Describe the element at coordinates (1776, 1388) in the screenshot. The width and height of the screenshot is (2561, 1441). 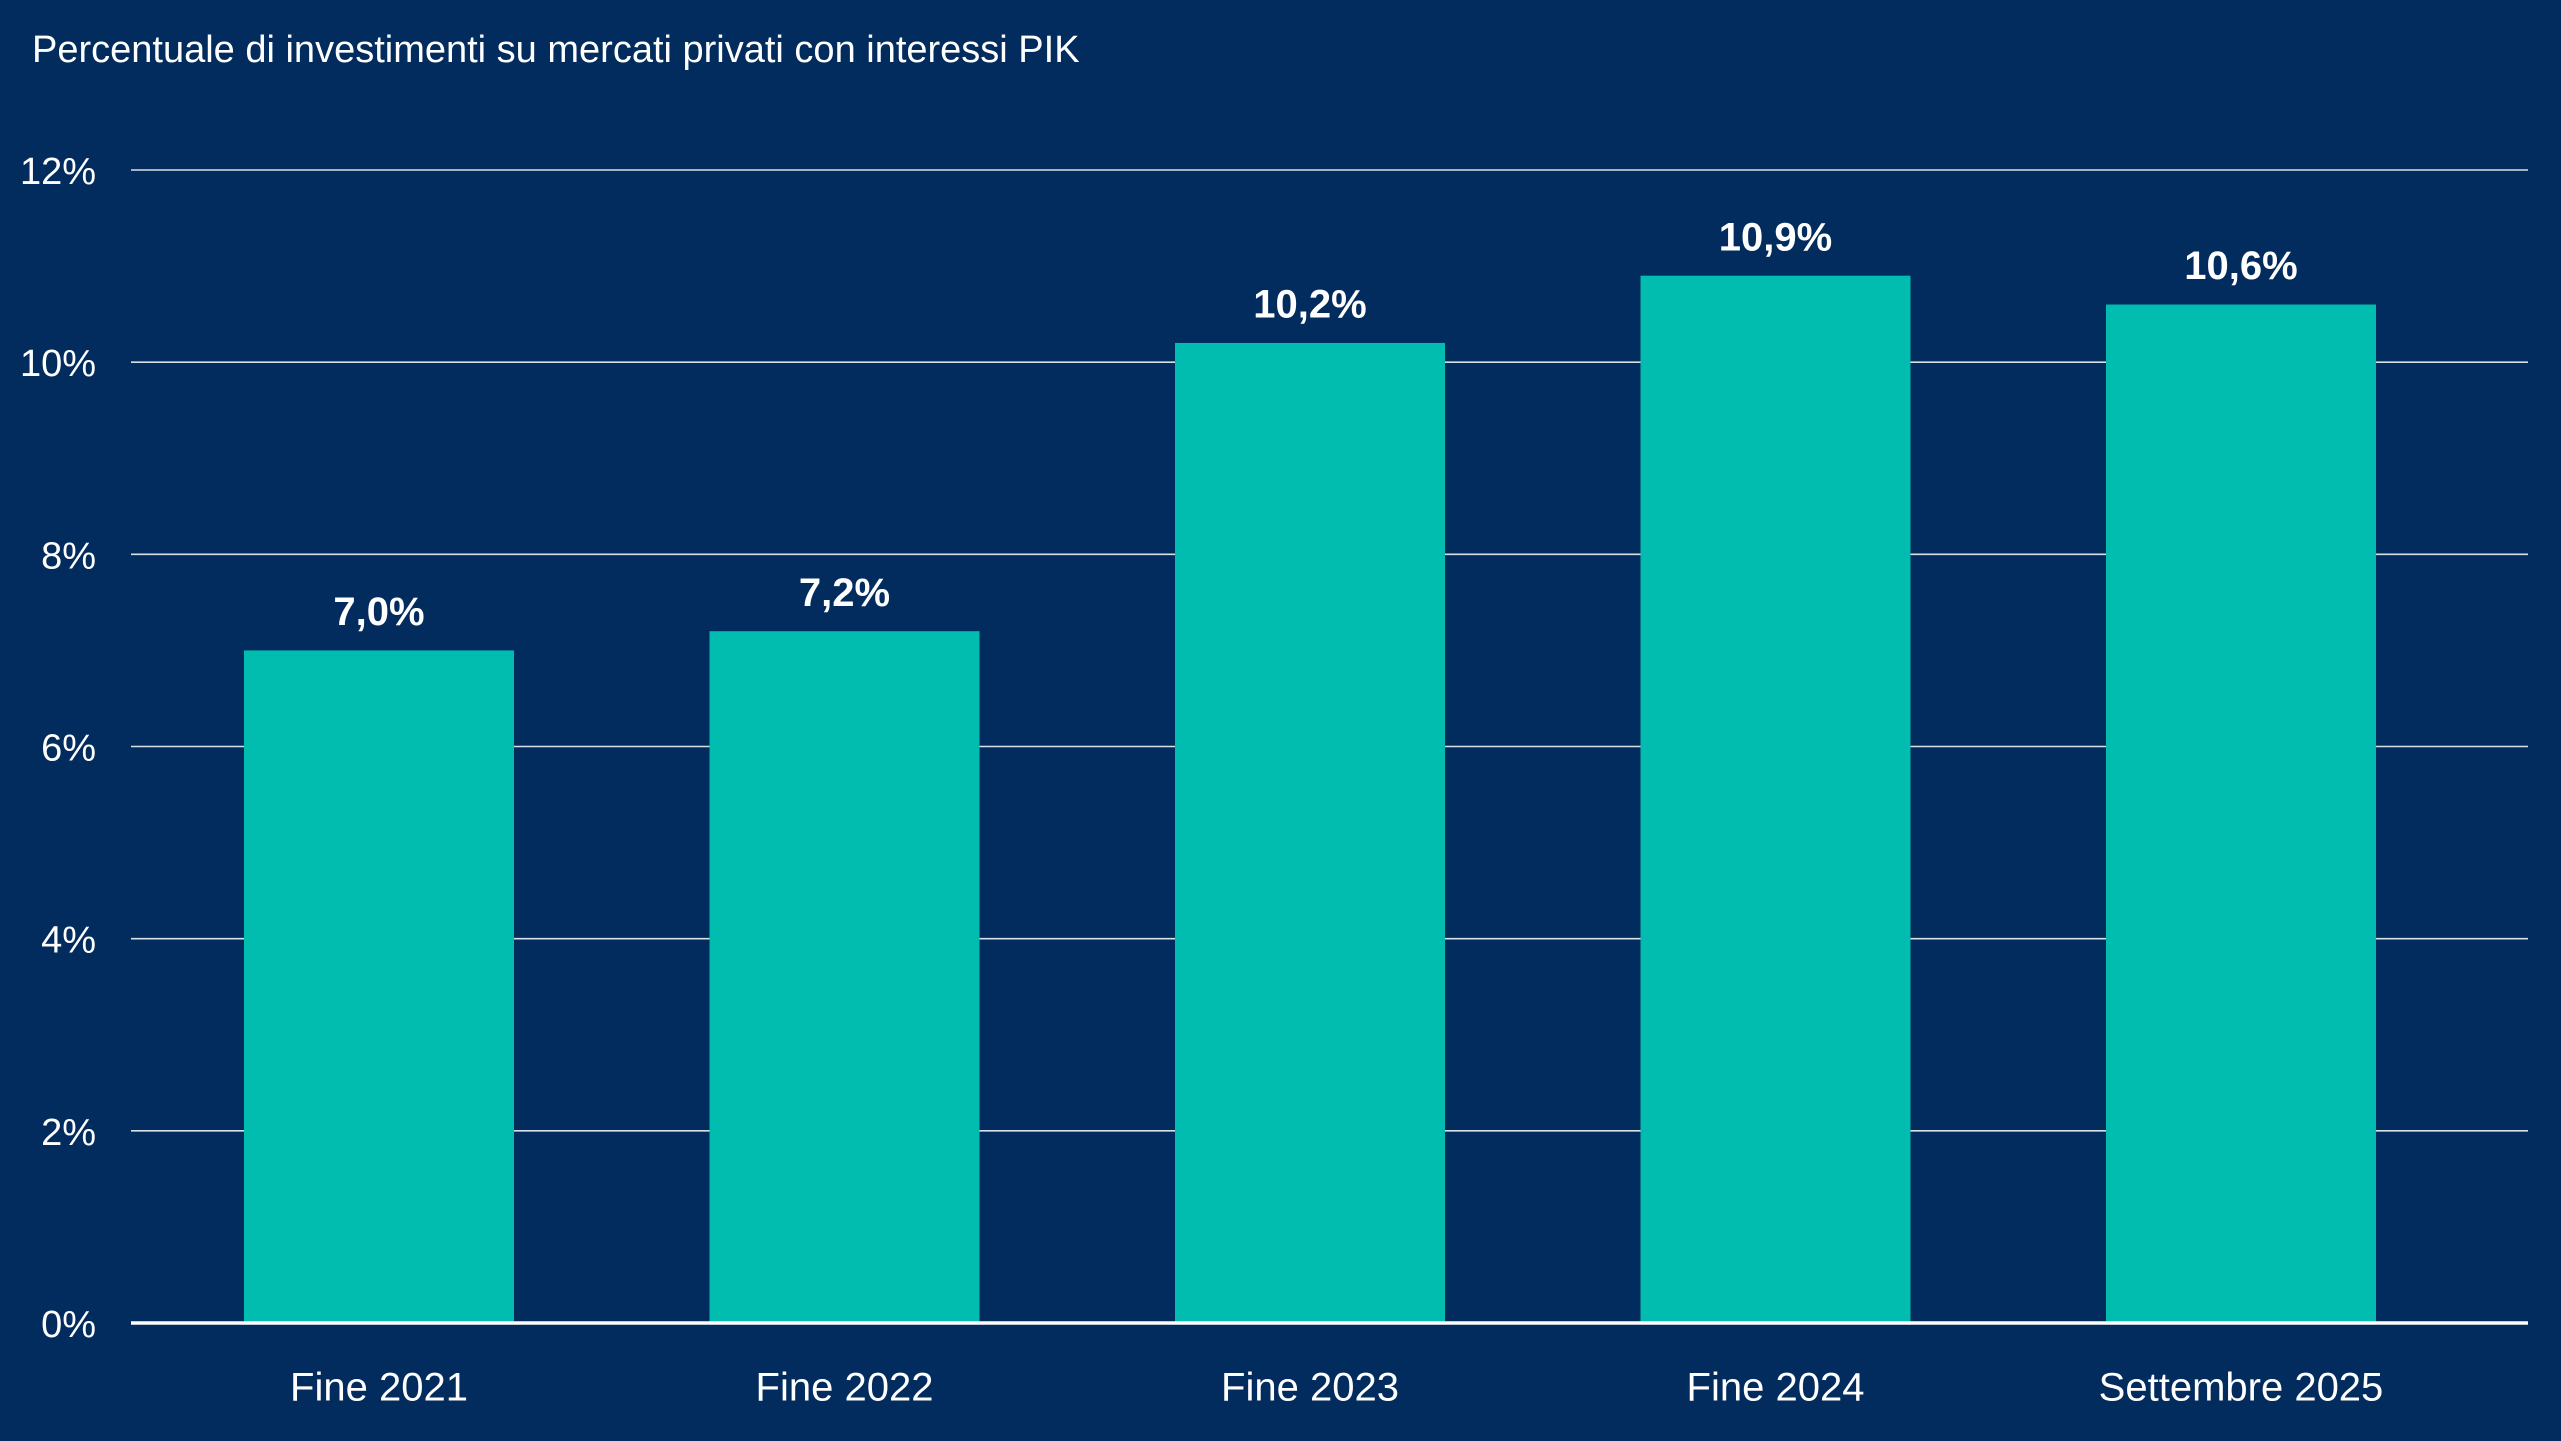
I see `x-tick-label: Fine 2024` at that location.